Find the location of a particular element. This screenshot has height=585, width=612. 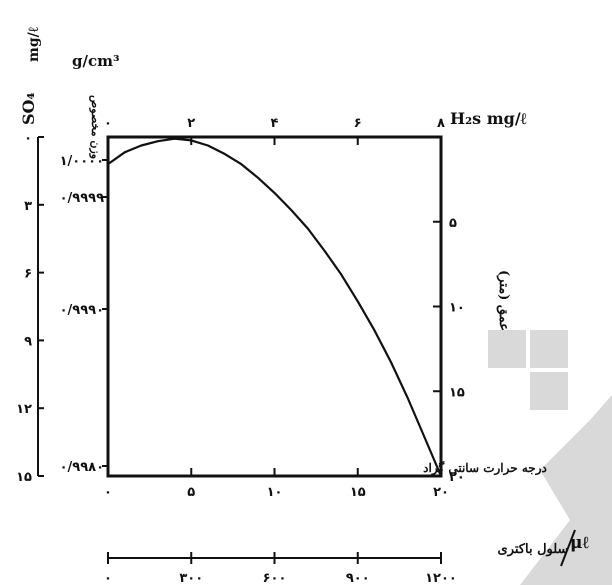

density-axis-label: وزن مخصوص is located at coordinates (95, 127).